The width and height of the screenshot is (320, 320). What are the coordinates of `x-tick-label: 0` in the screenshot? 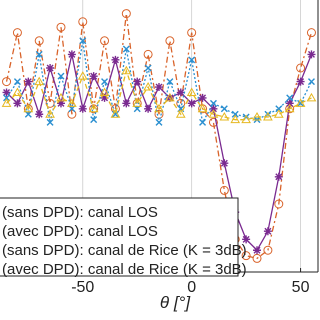 It's located at (191, 287).